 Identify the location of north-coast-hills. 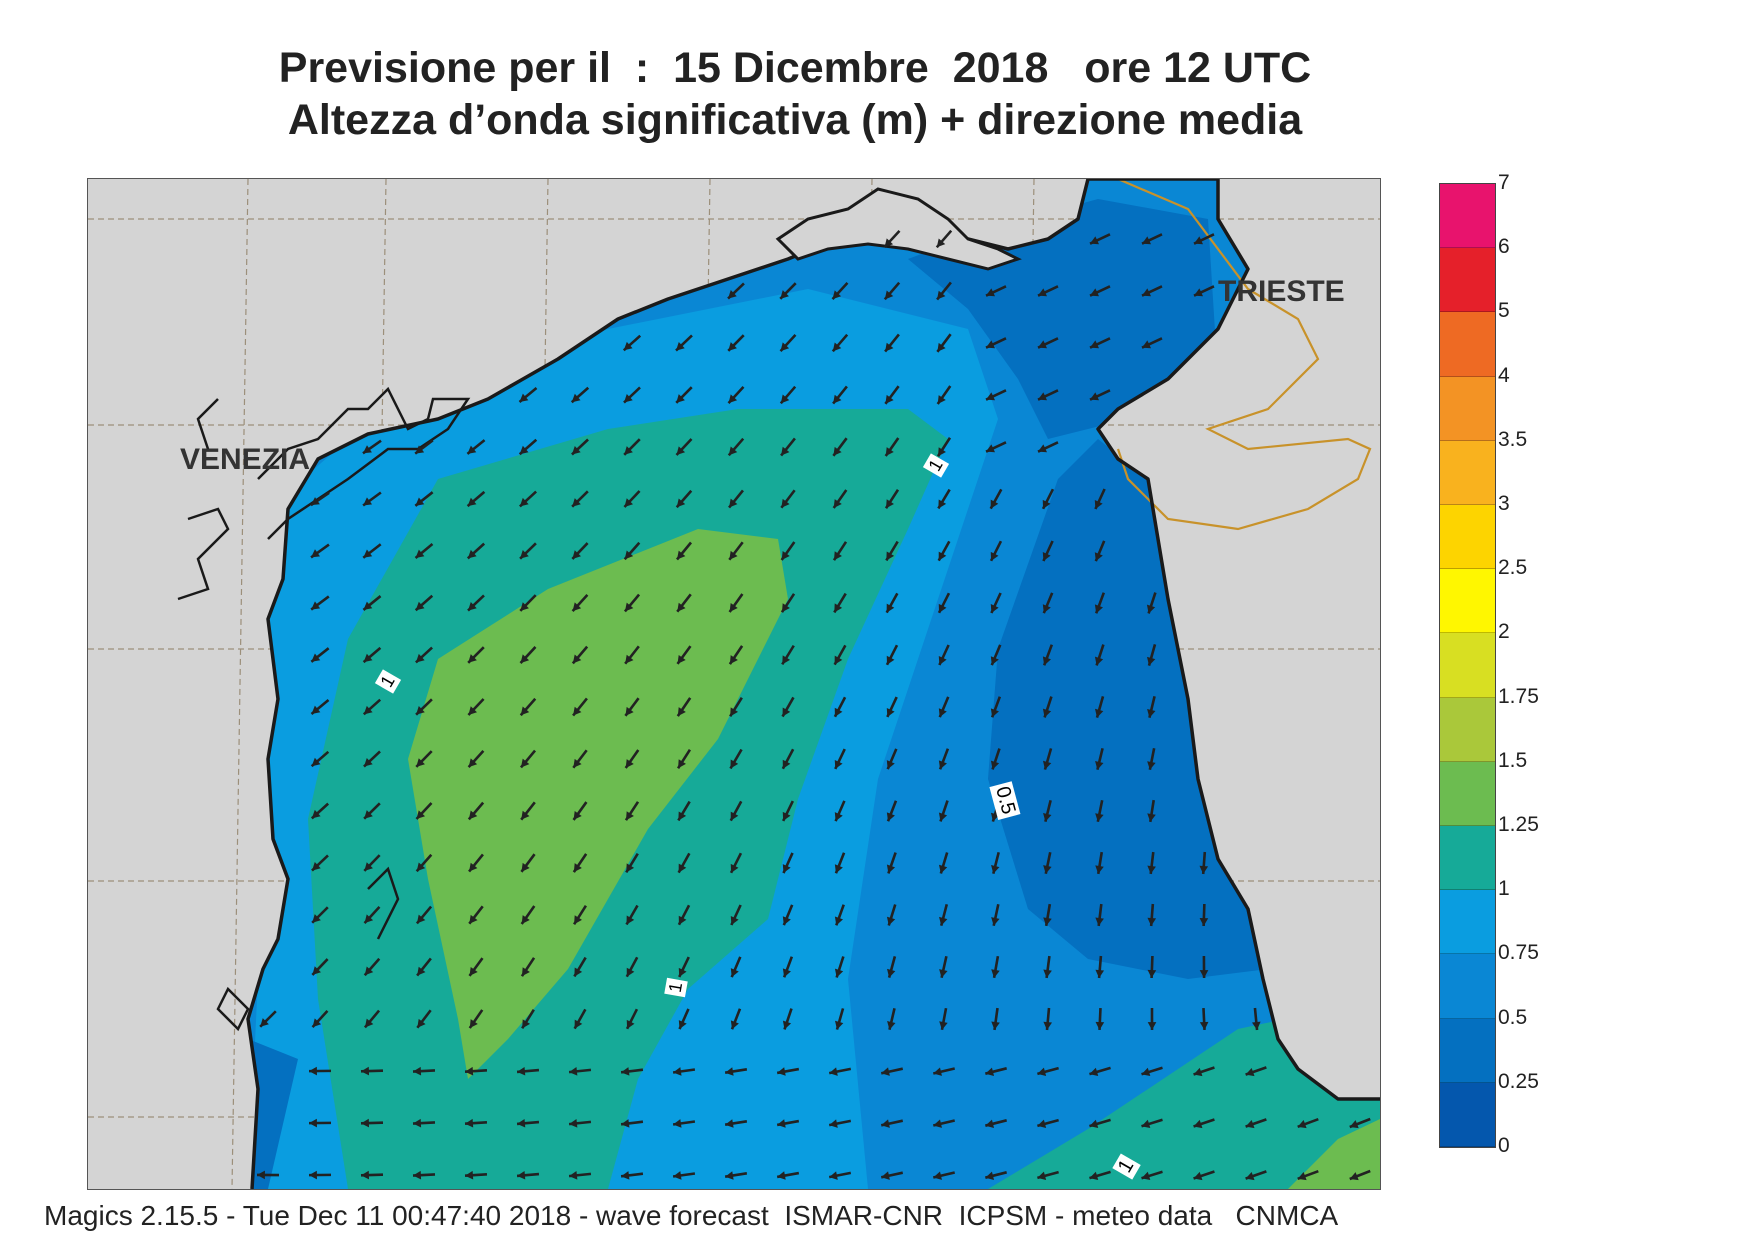
(898, 229).